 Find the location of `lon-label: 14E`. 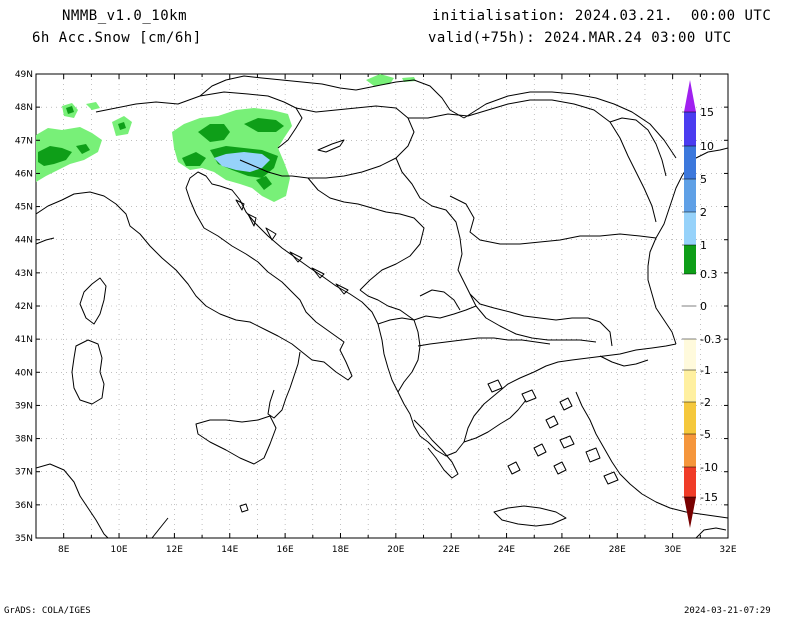

lon-label: 14E is located at coordinates (229, 550).